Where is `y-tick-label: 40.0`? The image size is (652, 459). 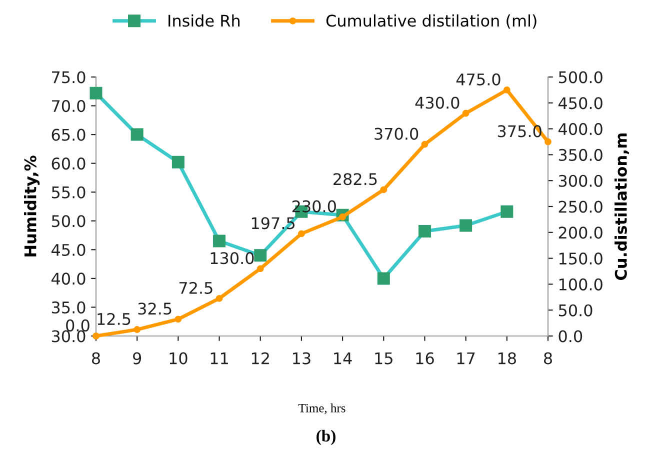 y-tick-label: 40.0 is located at coordinates (68, 278).